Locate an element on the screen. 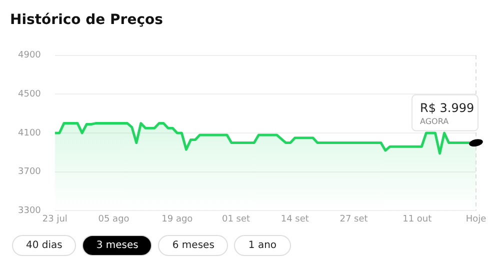  y-tick-label: 4100 is located at coordinates (30, 133).